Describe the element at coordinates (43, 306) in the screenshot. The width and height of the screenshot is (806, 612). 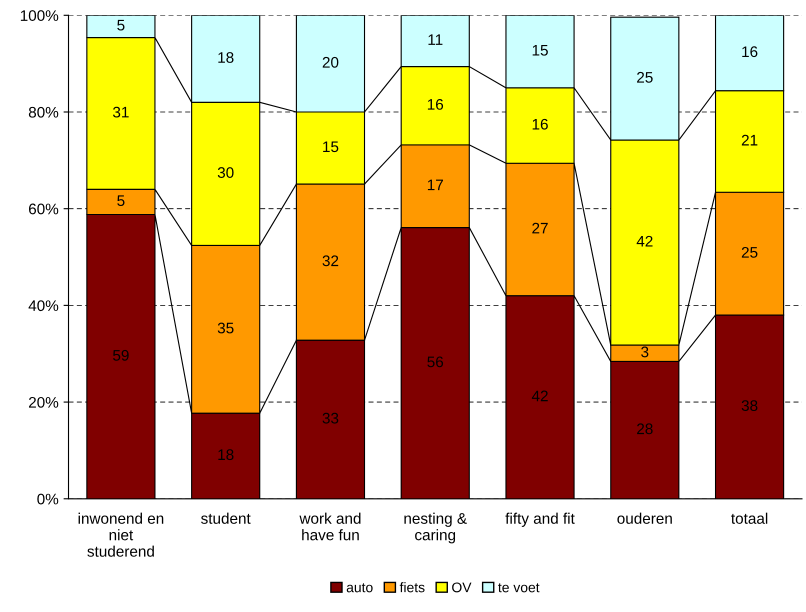
I see `y-tick-label: 40%` at that location.